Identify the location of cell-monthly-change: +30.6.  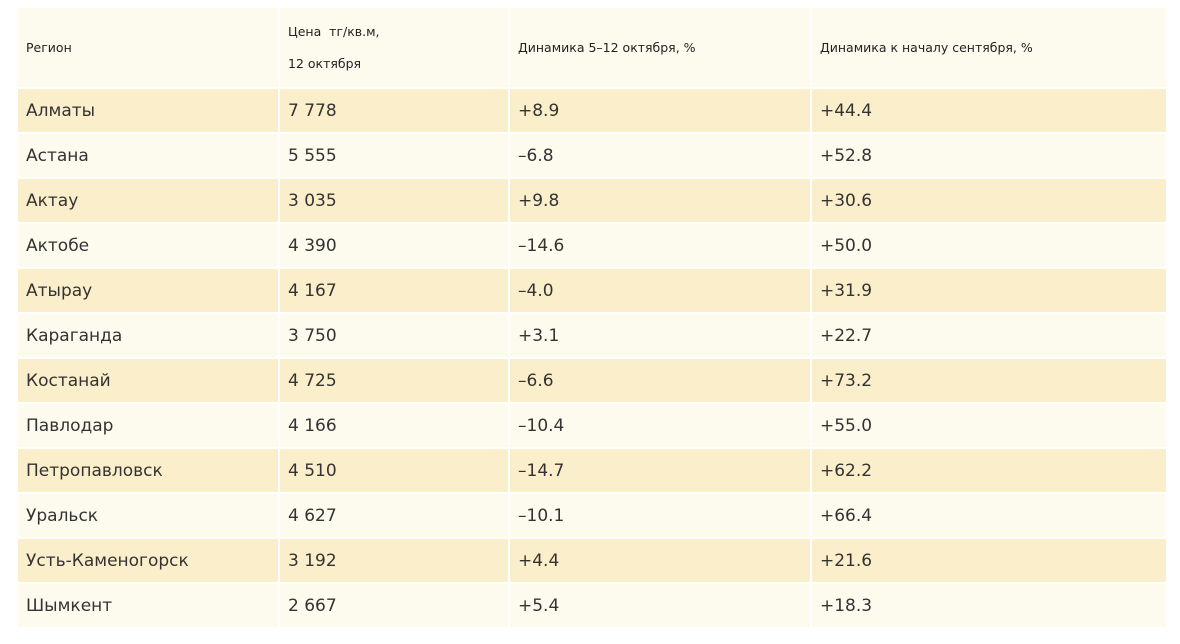
(989, 201).